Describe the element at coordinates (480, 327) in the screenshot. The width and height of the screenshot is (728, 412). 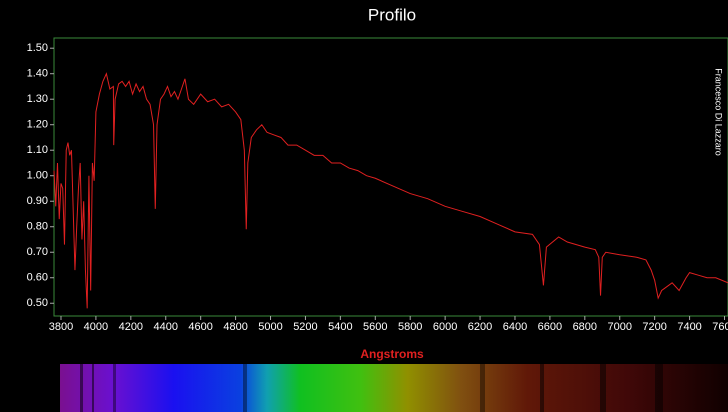
I see `x-tick-label: 6200` at that location.